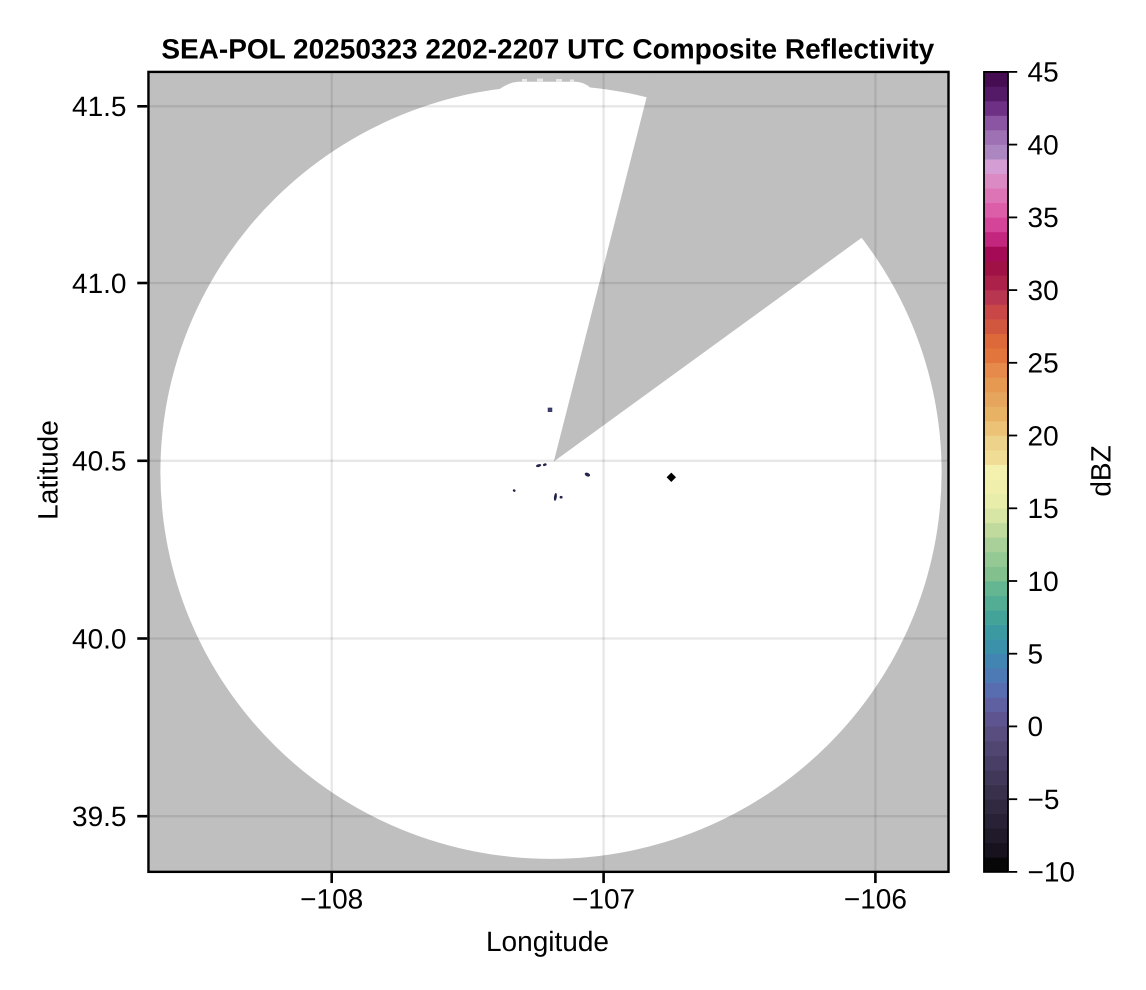 This screenshot has width=1146, height=990. I want to click on svg-text: 0, so click(1036, 726).